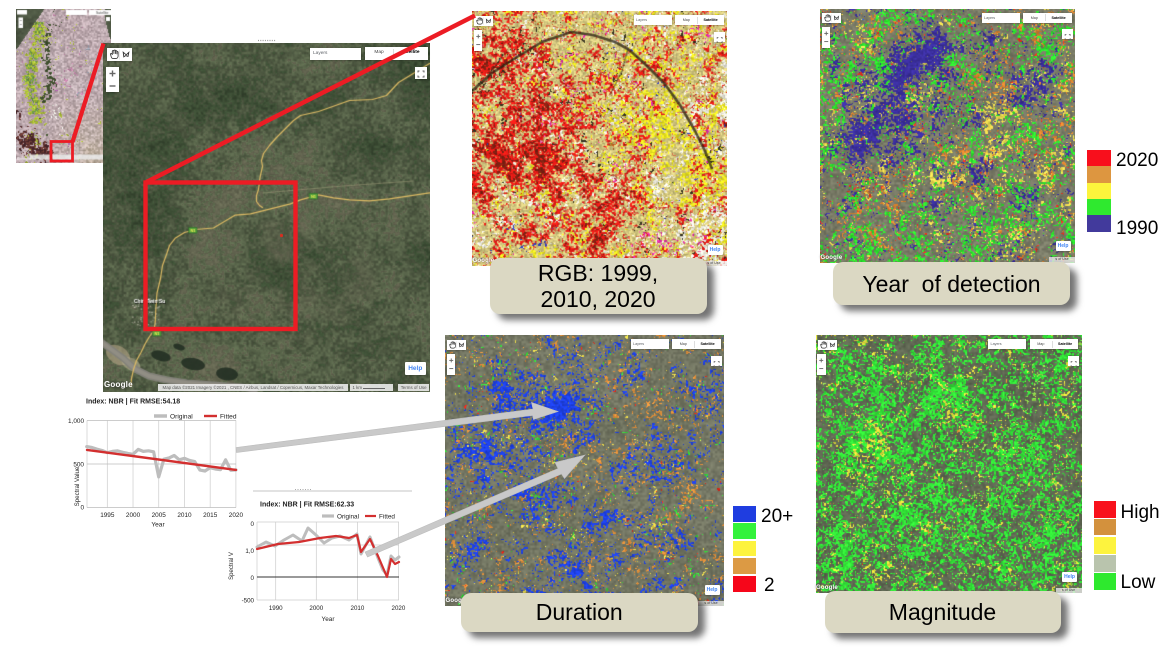 The width and height of the screenshot is (1176, 654). I want to click on svg-text: Spectral V, so click(232, 566).